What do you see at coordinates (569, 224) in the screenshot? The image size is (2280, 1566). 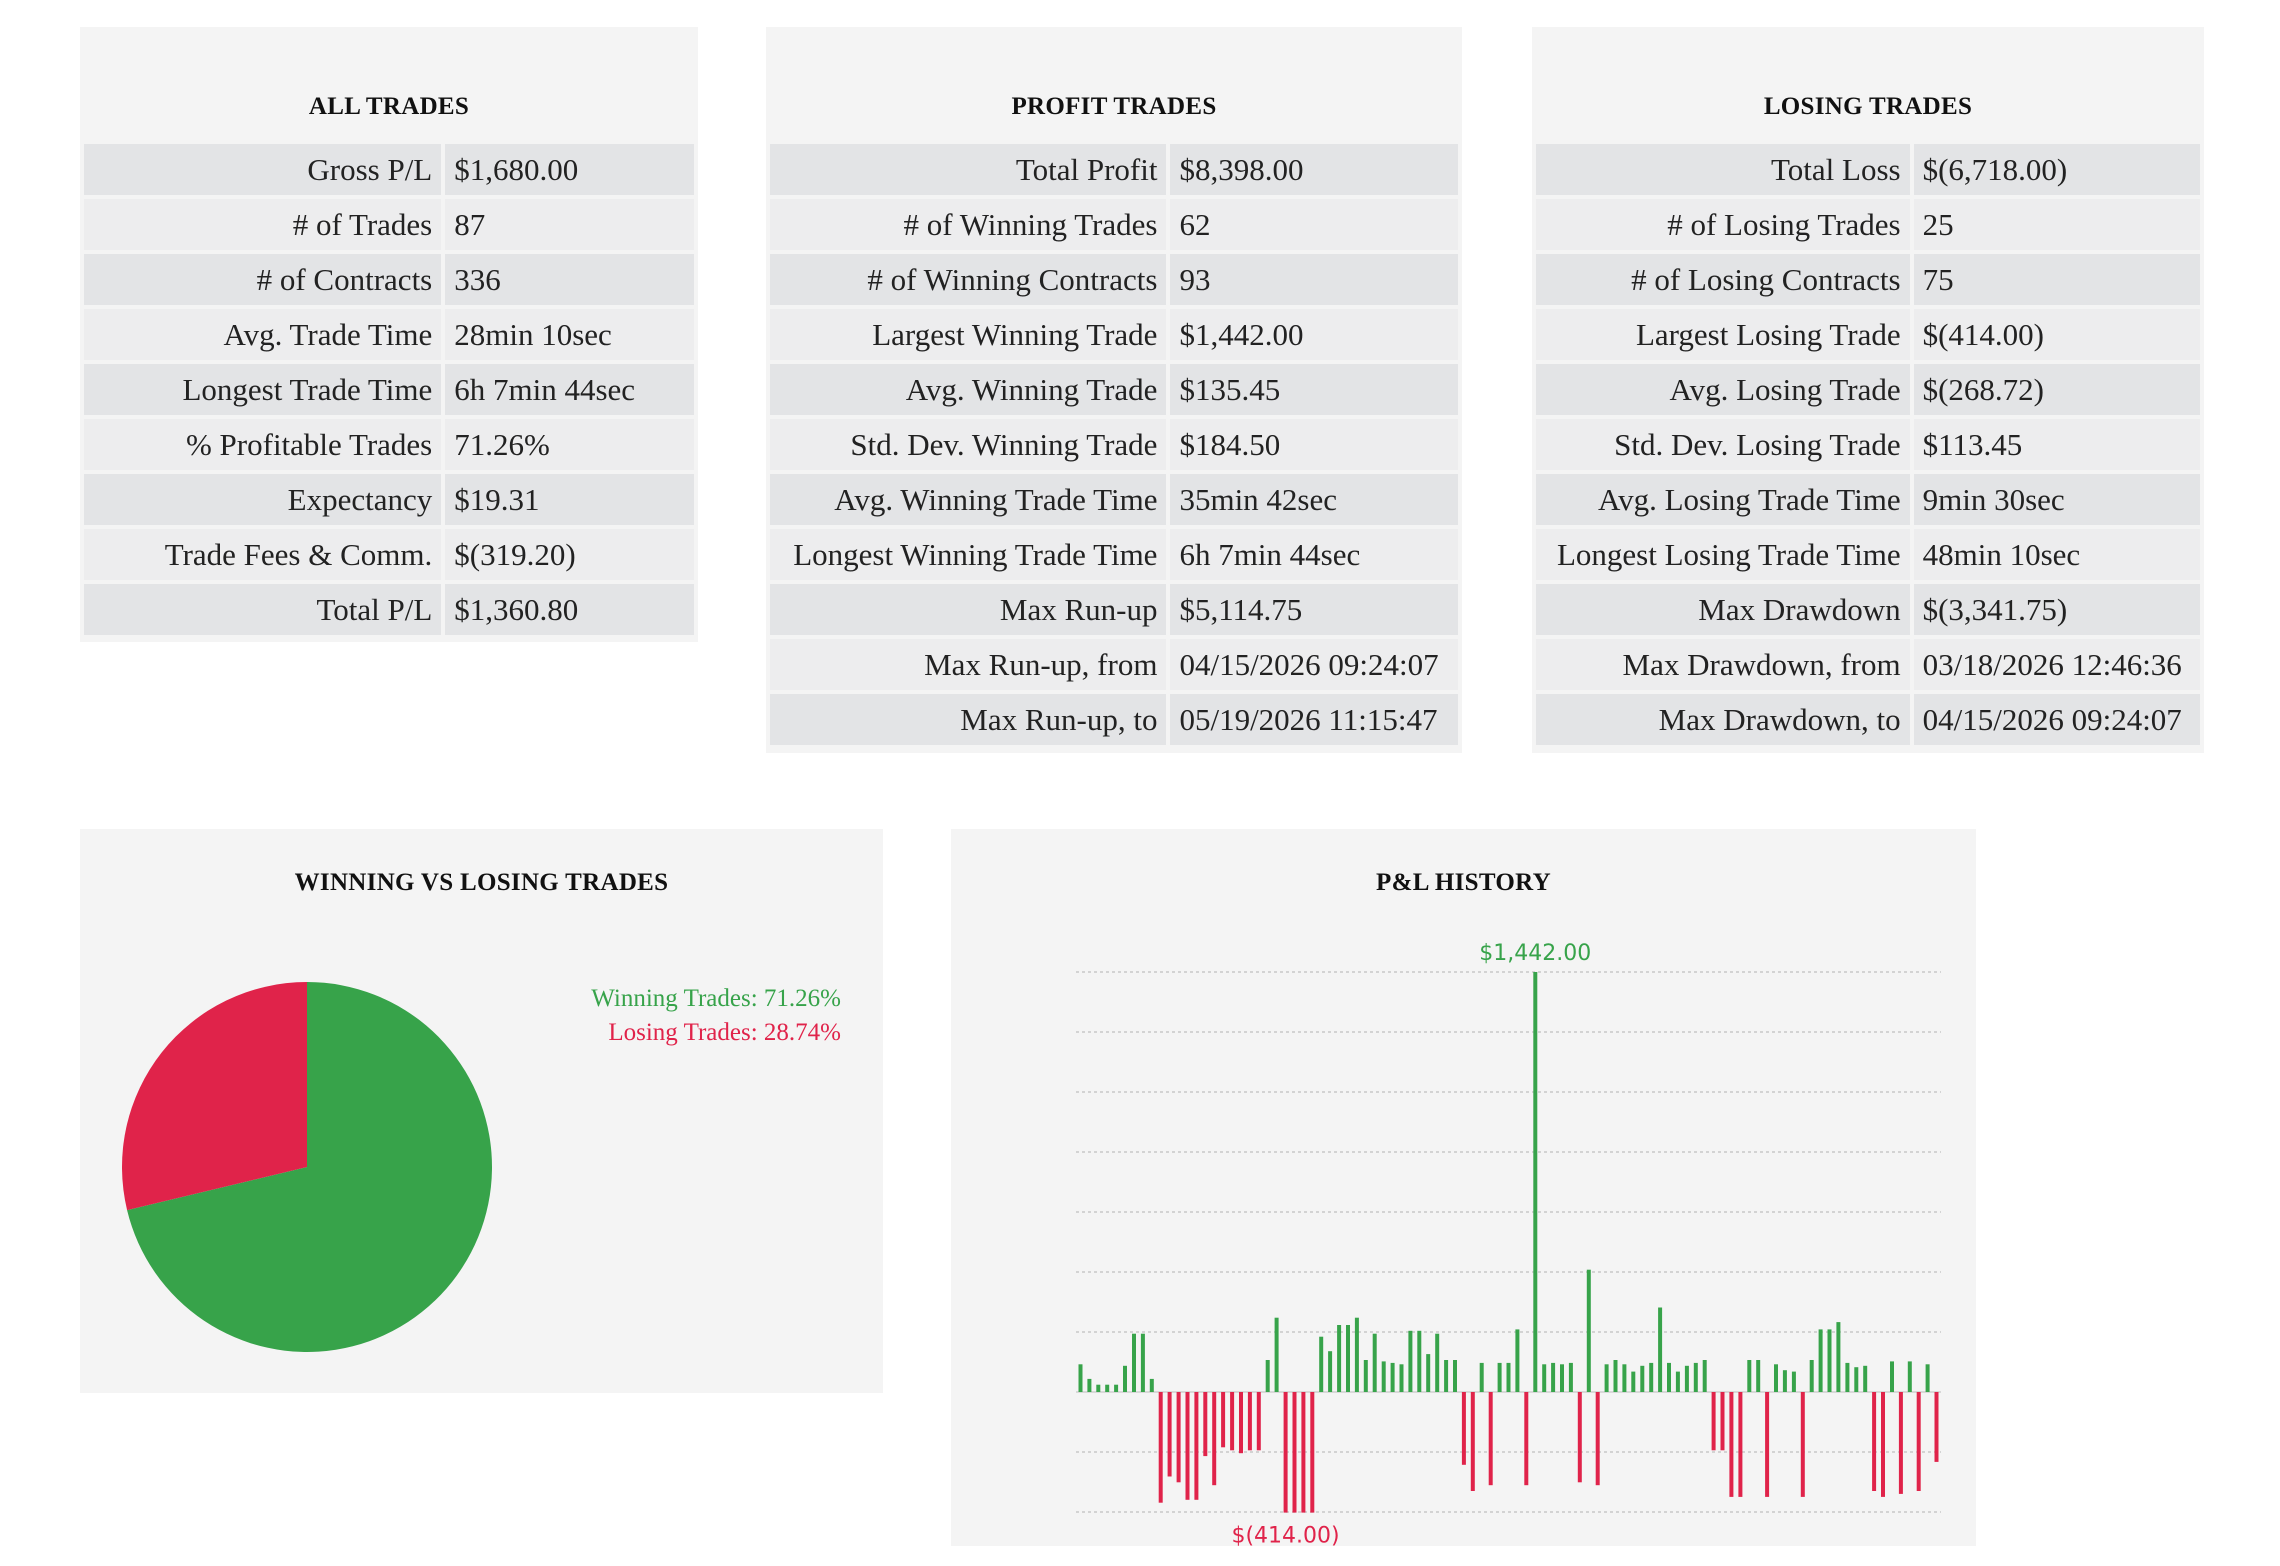 I see `stat-value: 87` at bounding box center [569, 224].